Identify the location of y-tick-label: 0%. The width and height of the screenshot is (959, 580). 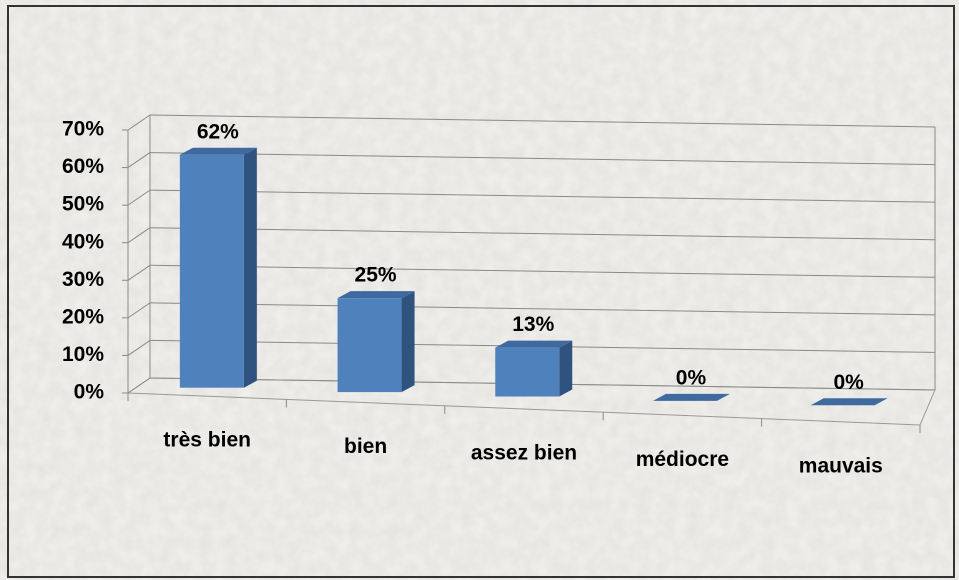
(89, 392).